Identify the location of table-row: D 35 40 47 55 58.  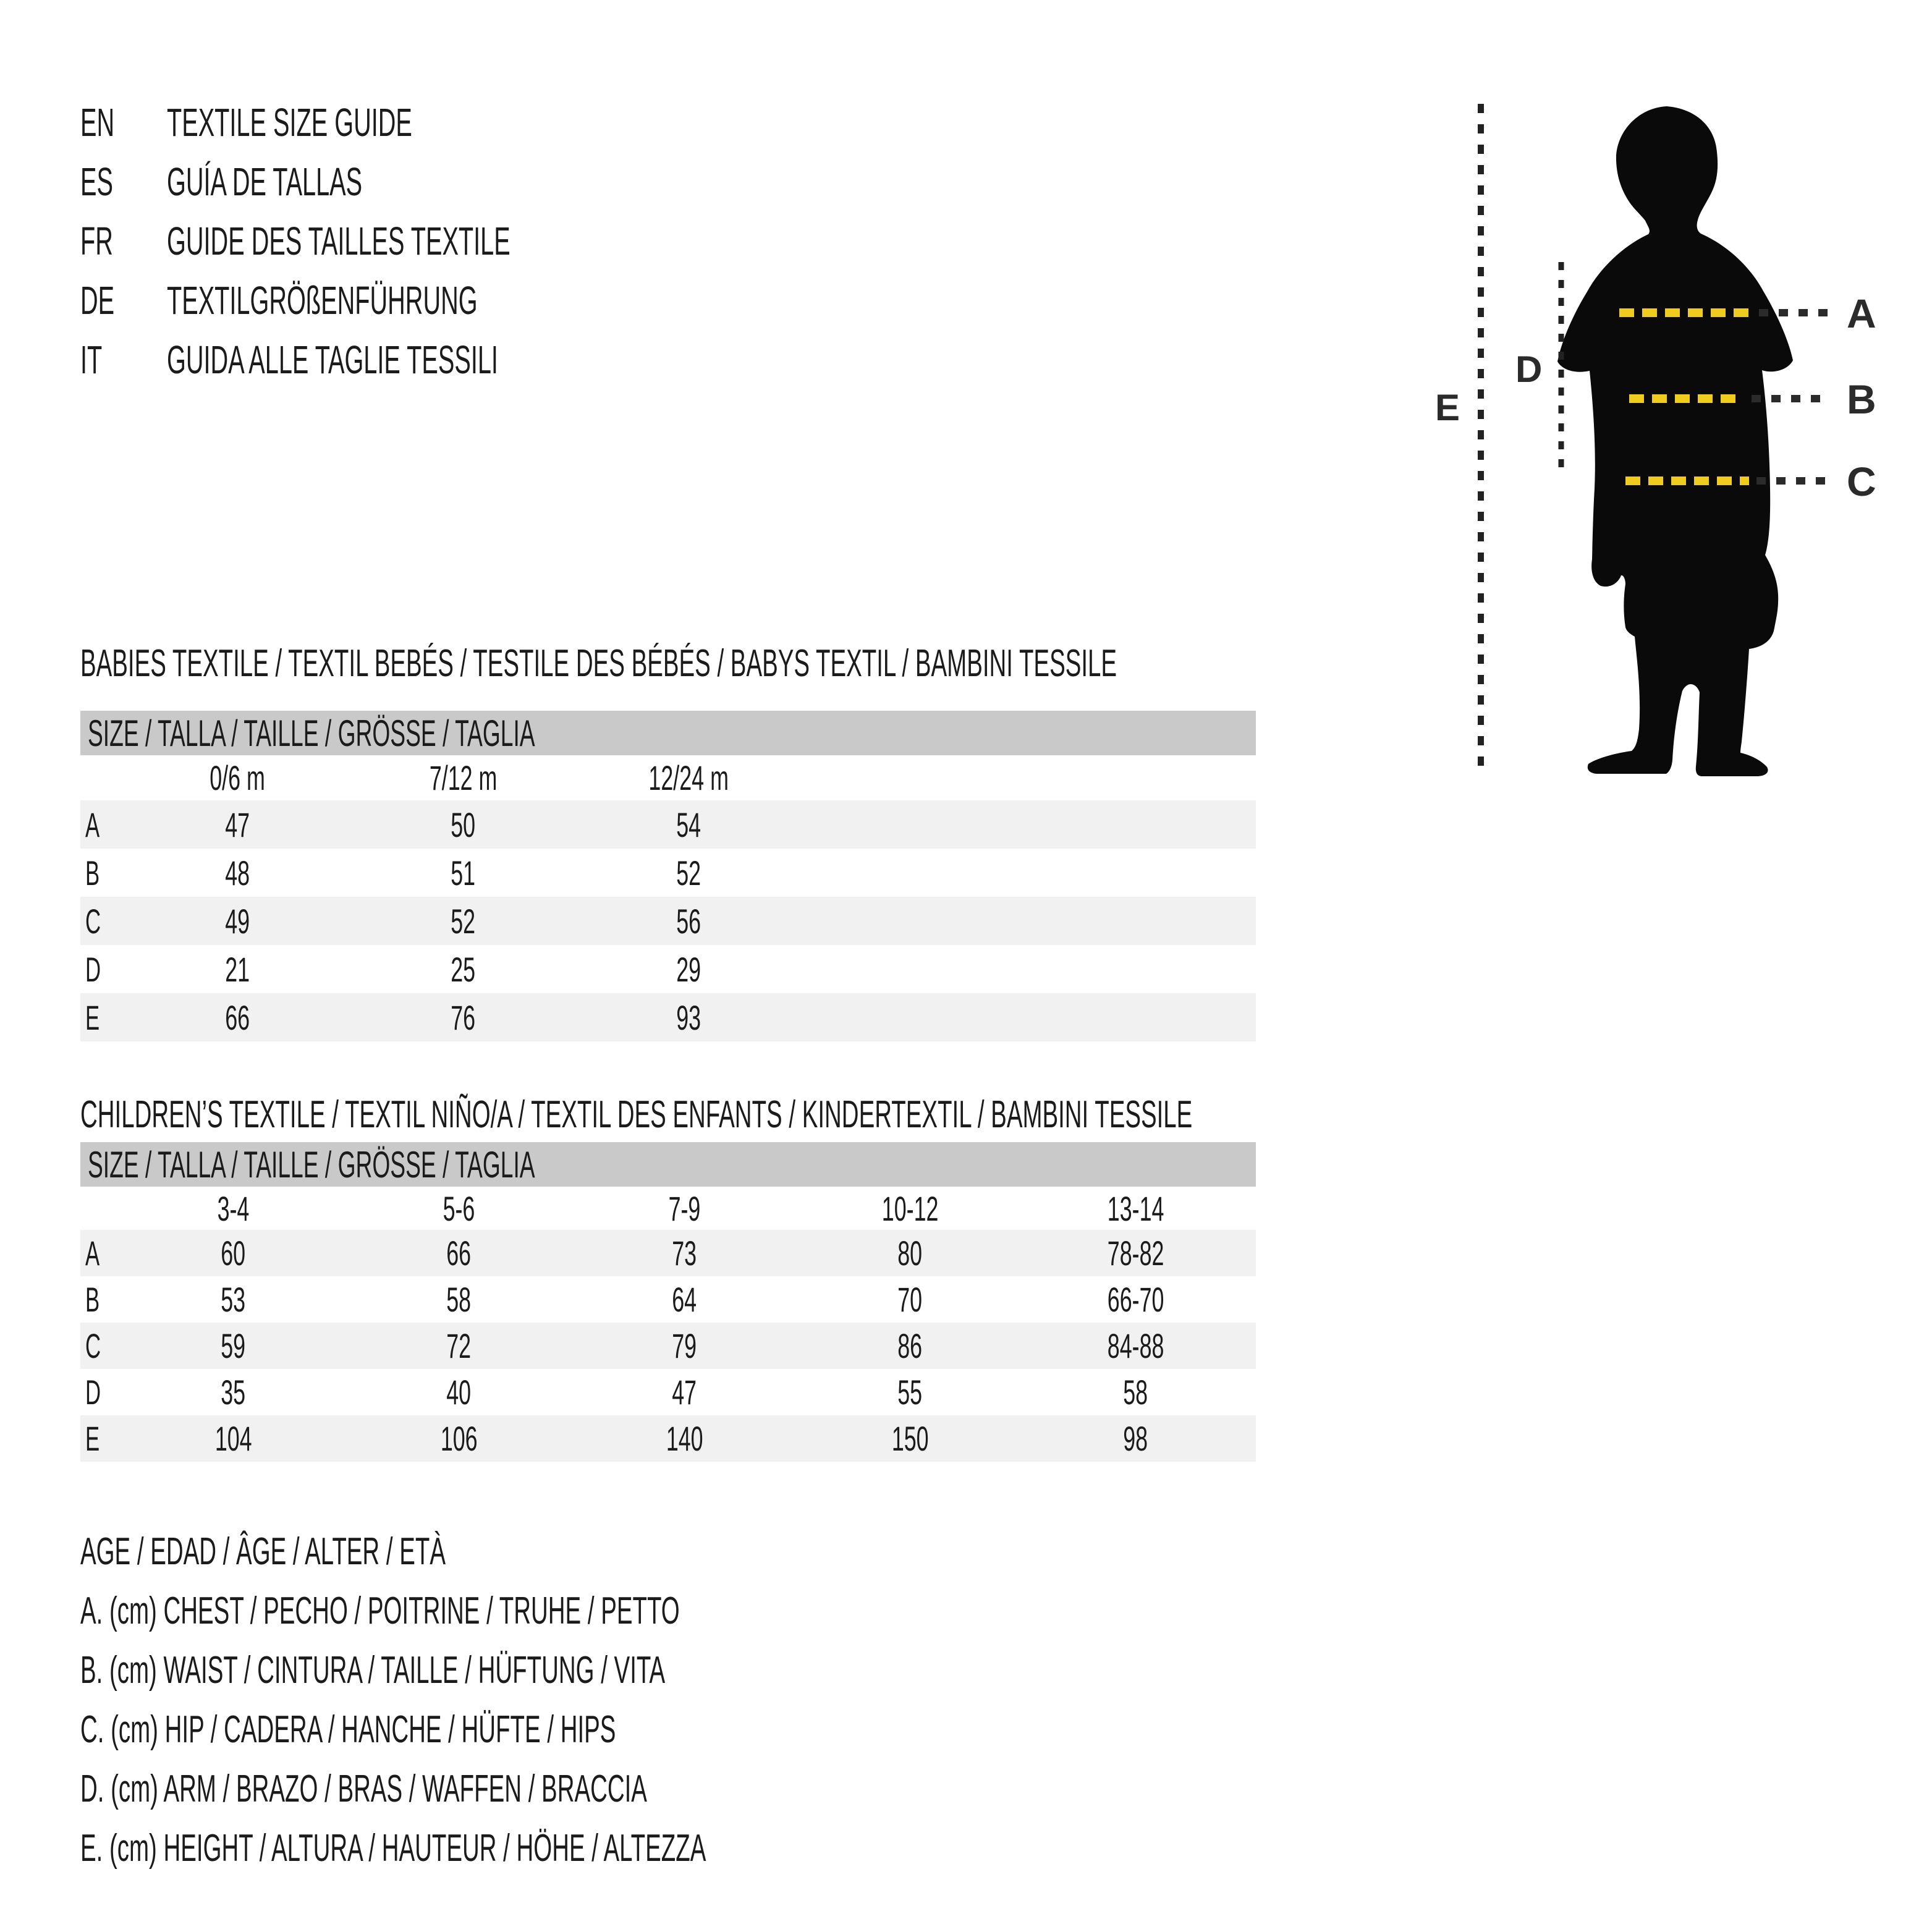
(668, 1392).